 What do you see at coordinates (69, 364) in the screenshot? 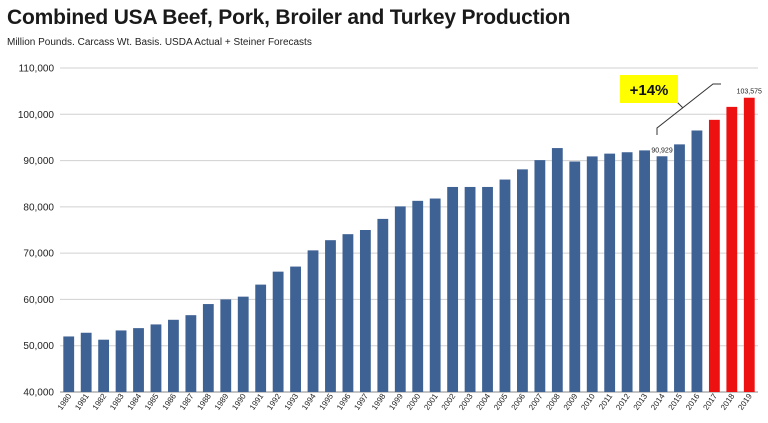
I see `bar-1980` at bounding box center [69, 364].